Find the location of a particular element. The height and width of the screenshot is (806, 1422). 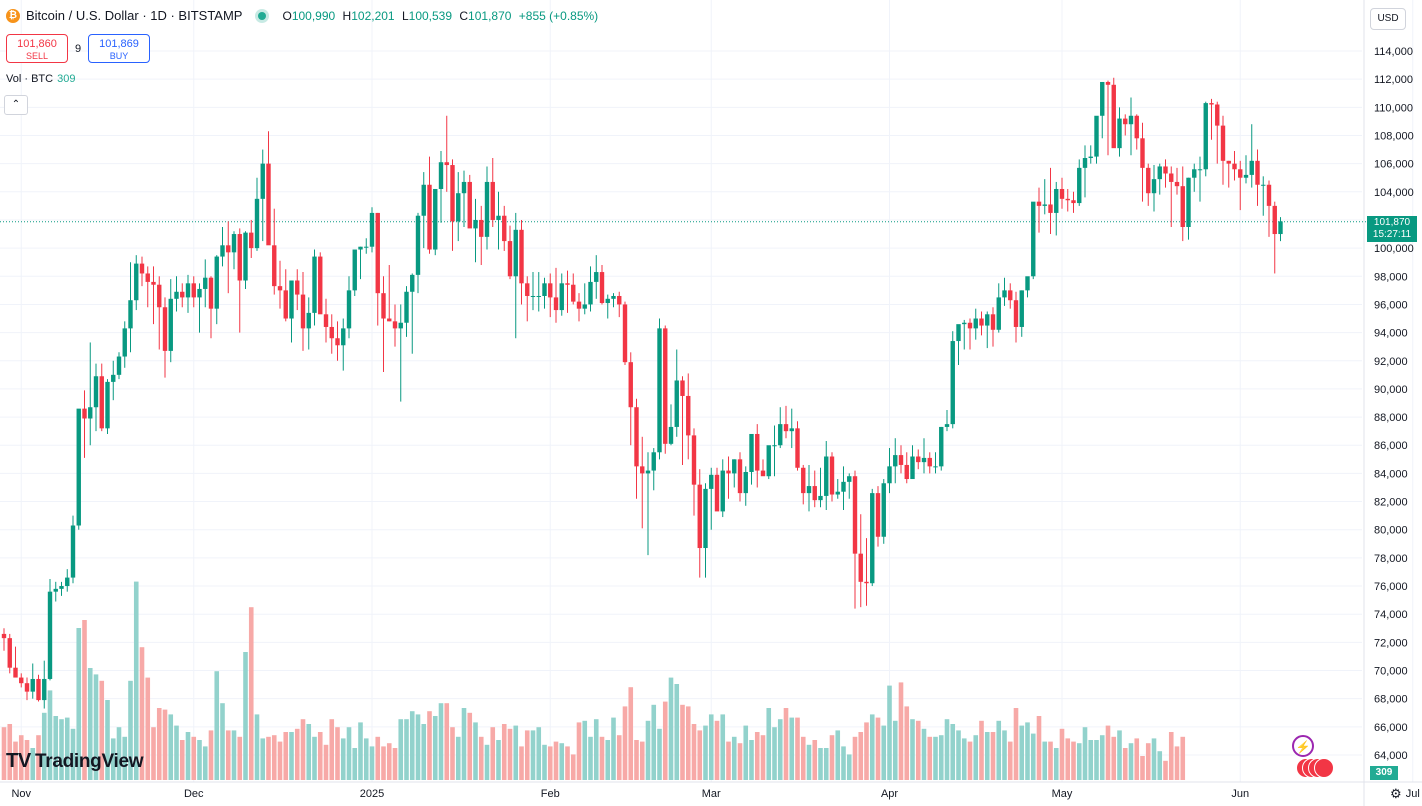

tradingview-logo: TV TradingView is located at coordinates (75, 761).